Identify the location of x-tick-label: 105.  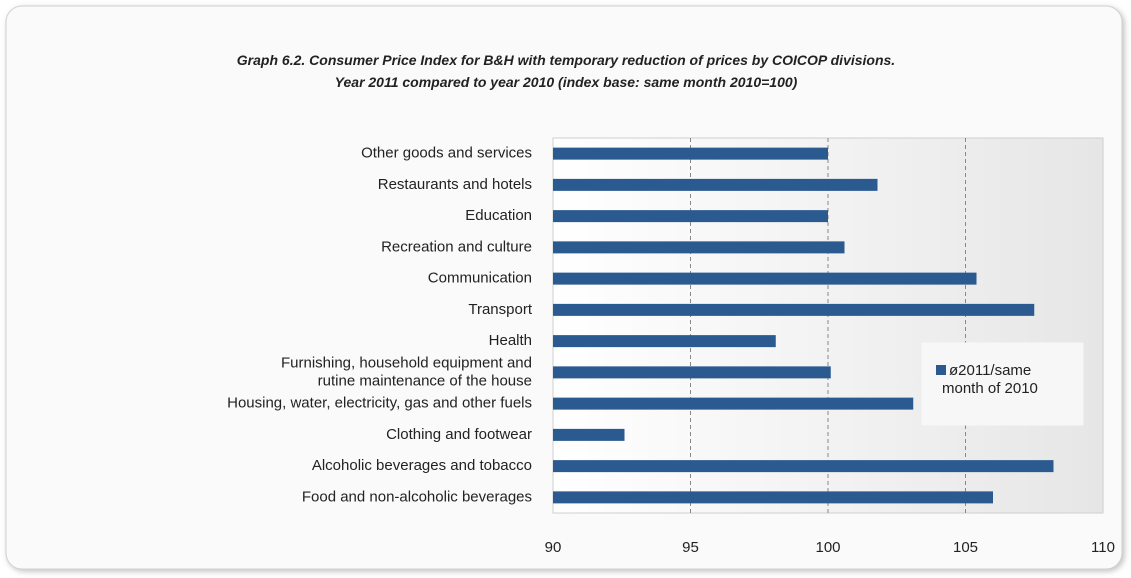
(965, 547).